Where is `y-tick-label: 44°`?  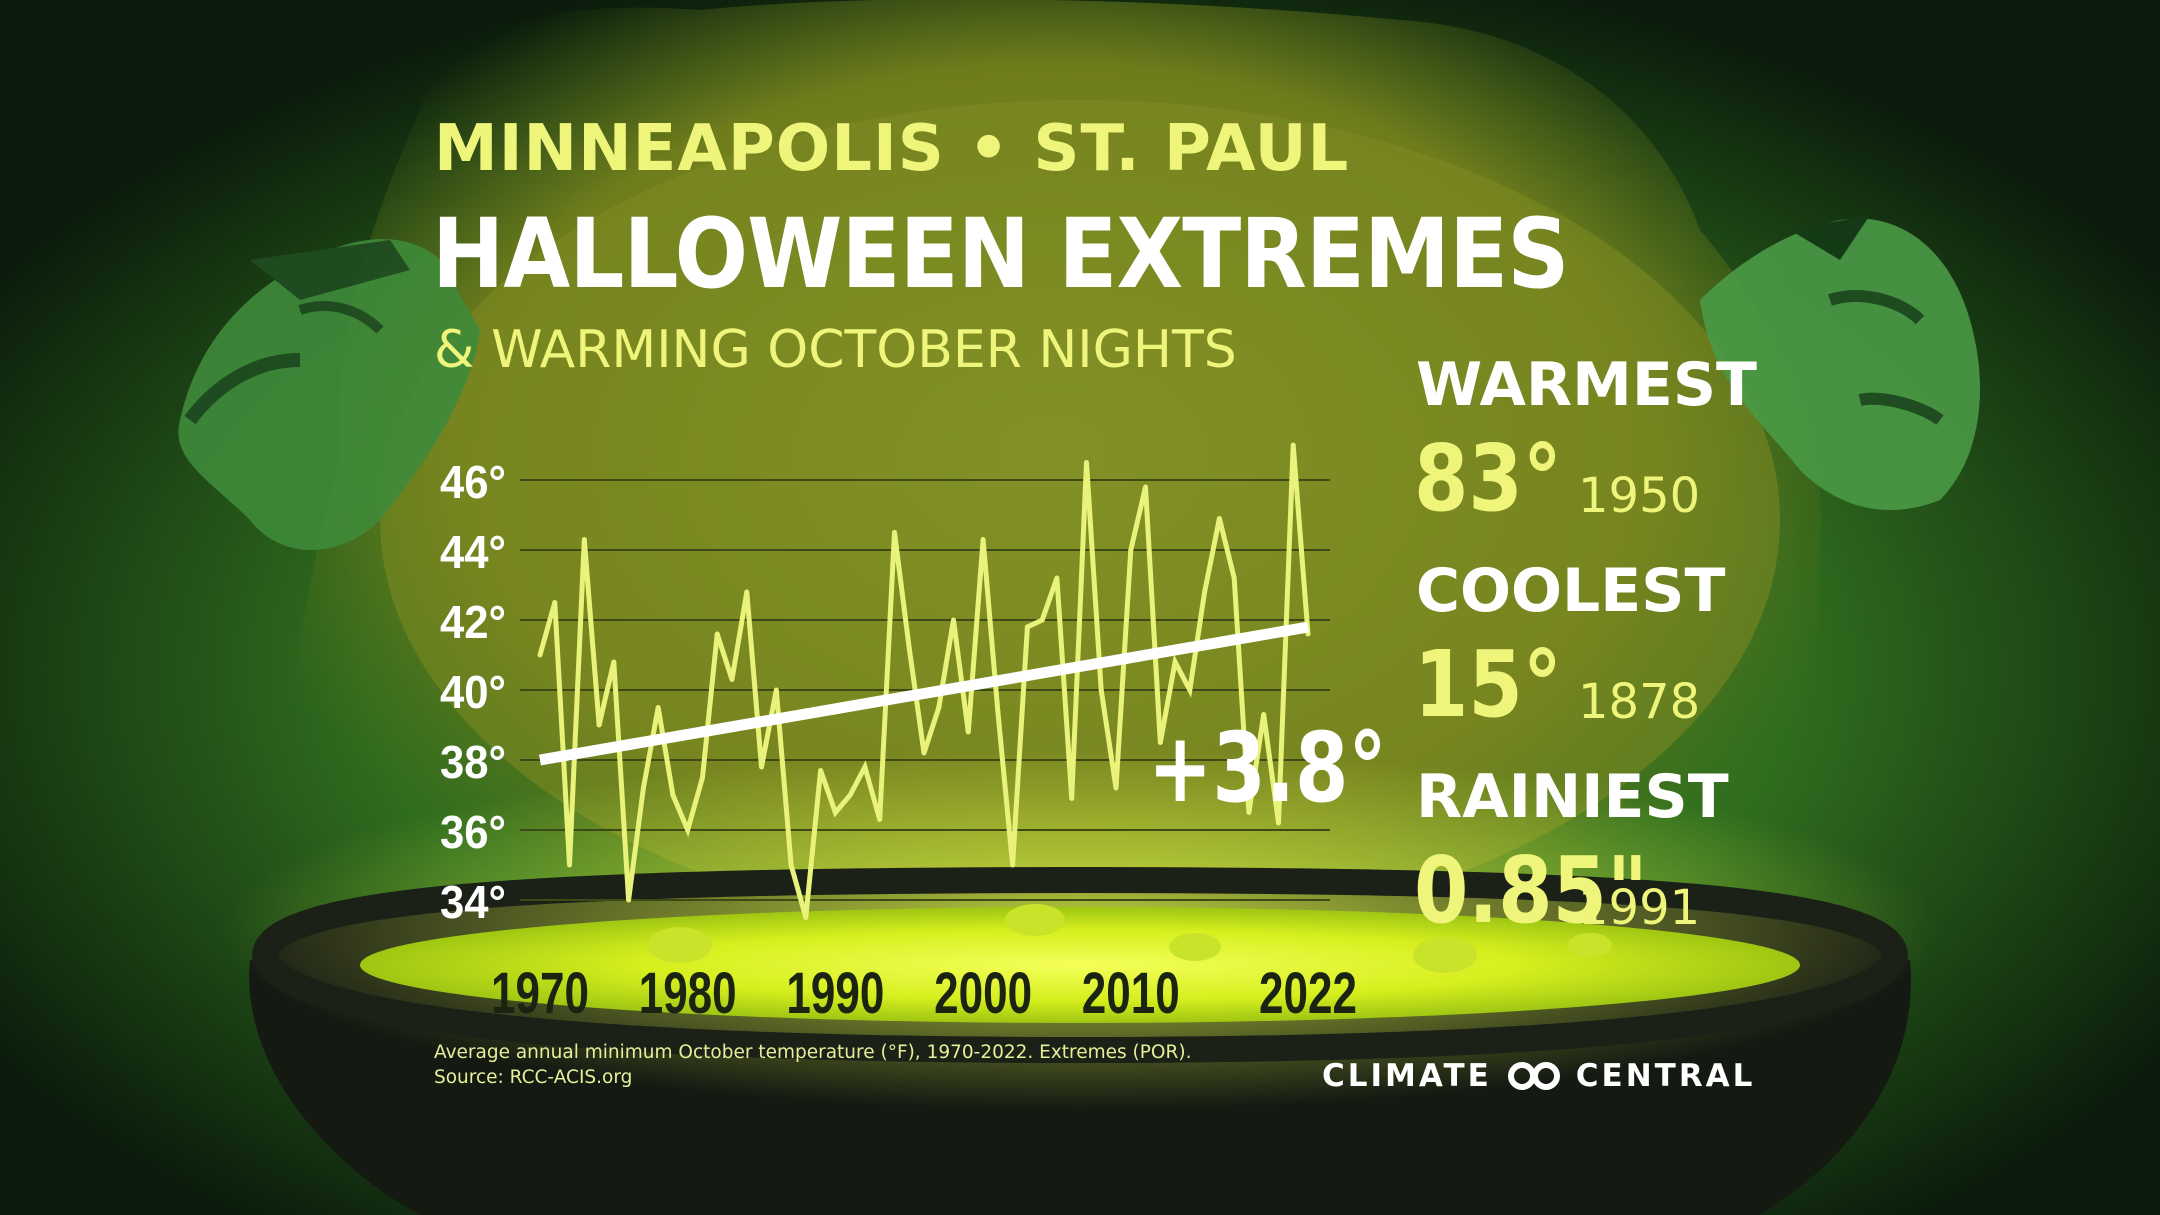
y-tick-label: 44° is located at coordinates (473, 552).